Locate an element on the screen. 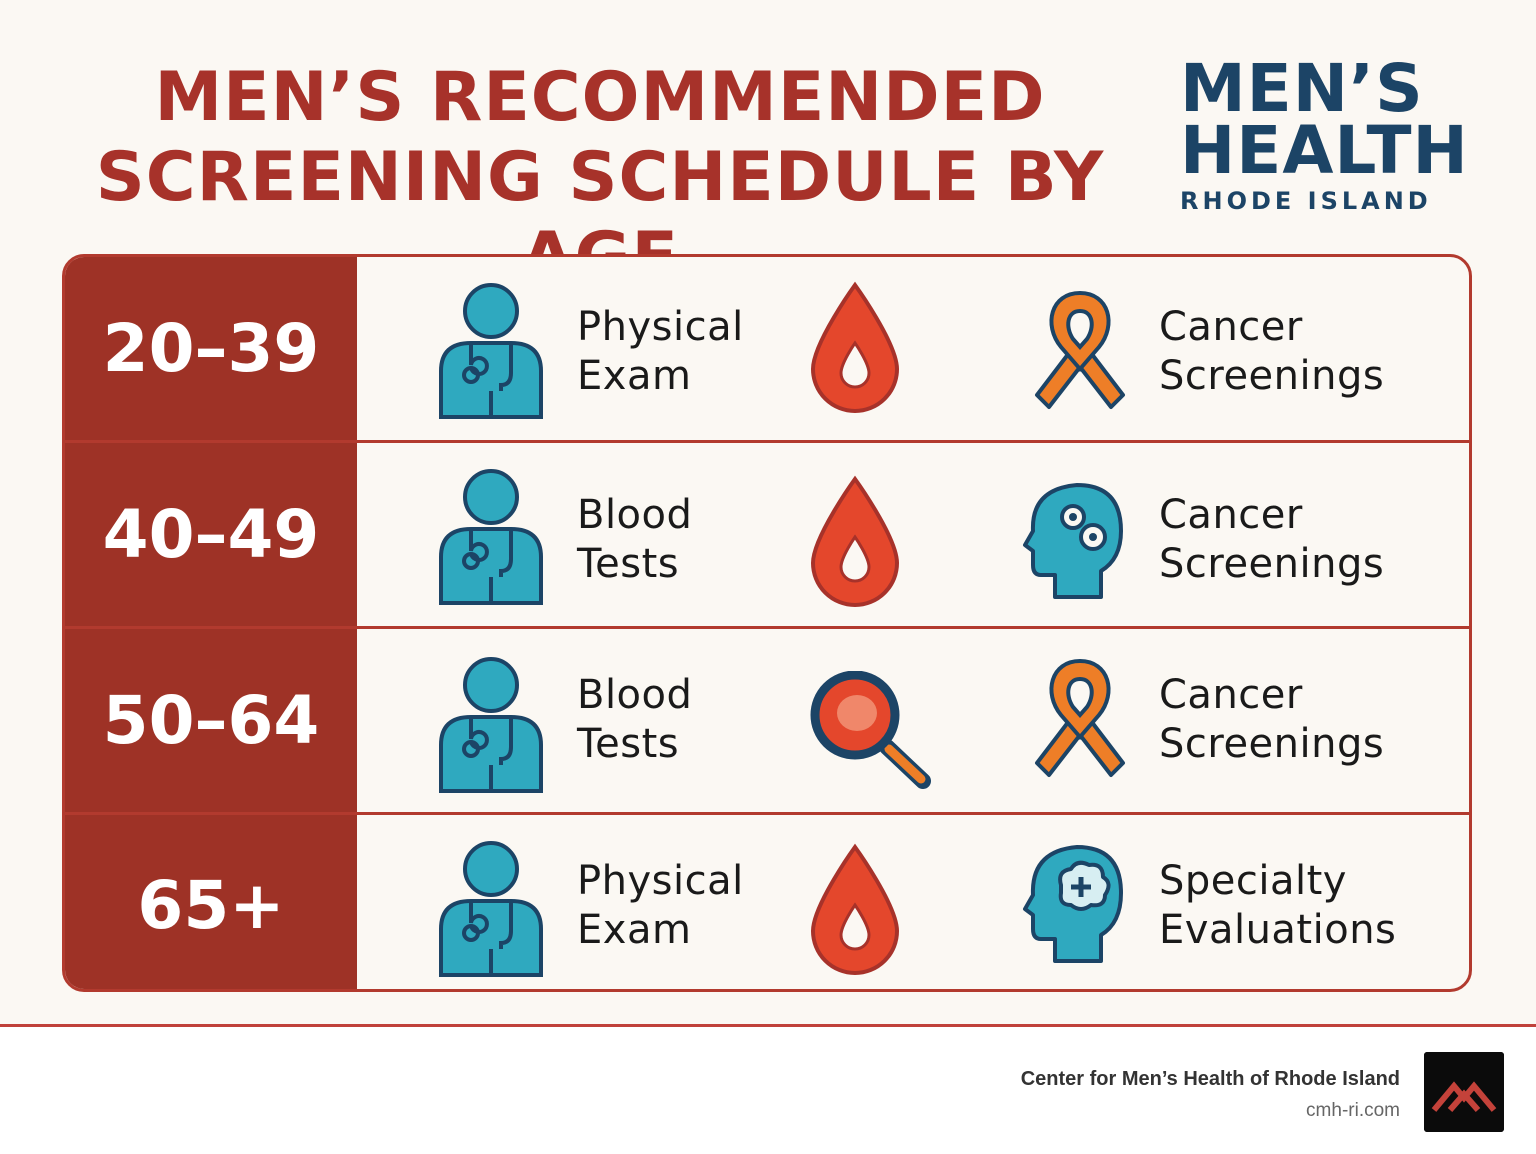 The width and height of the screenshot is (1536, 1154). table-row: 50–64 Blood Tests Cancer Screenings is located at coordinates (767, 722).